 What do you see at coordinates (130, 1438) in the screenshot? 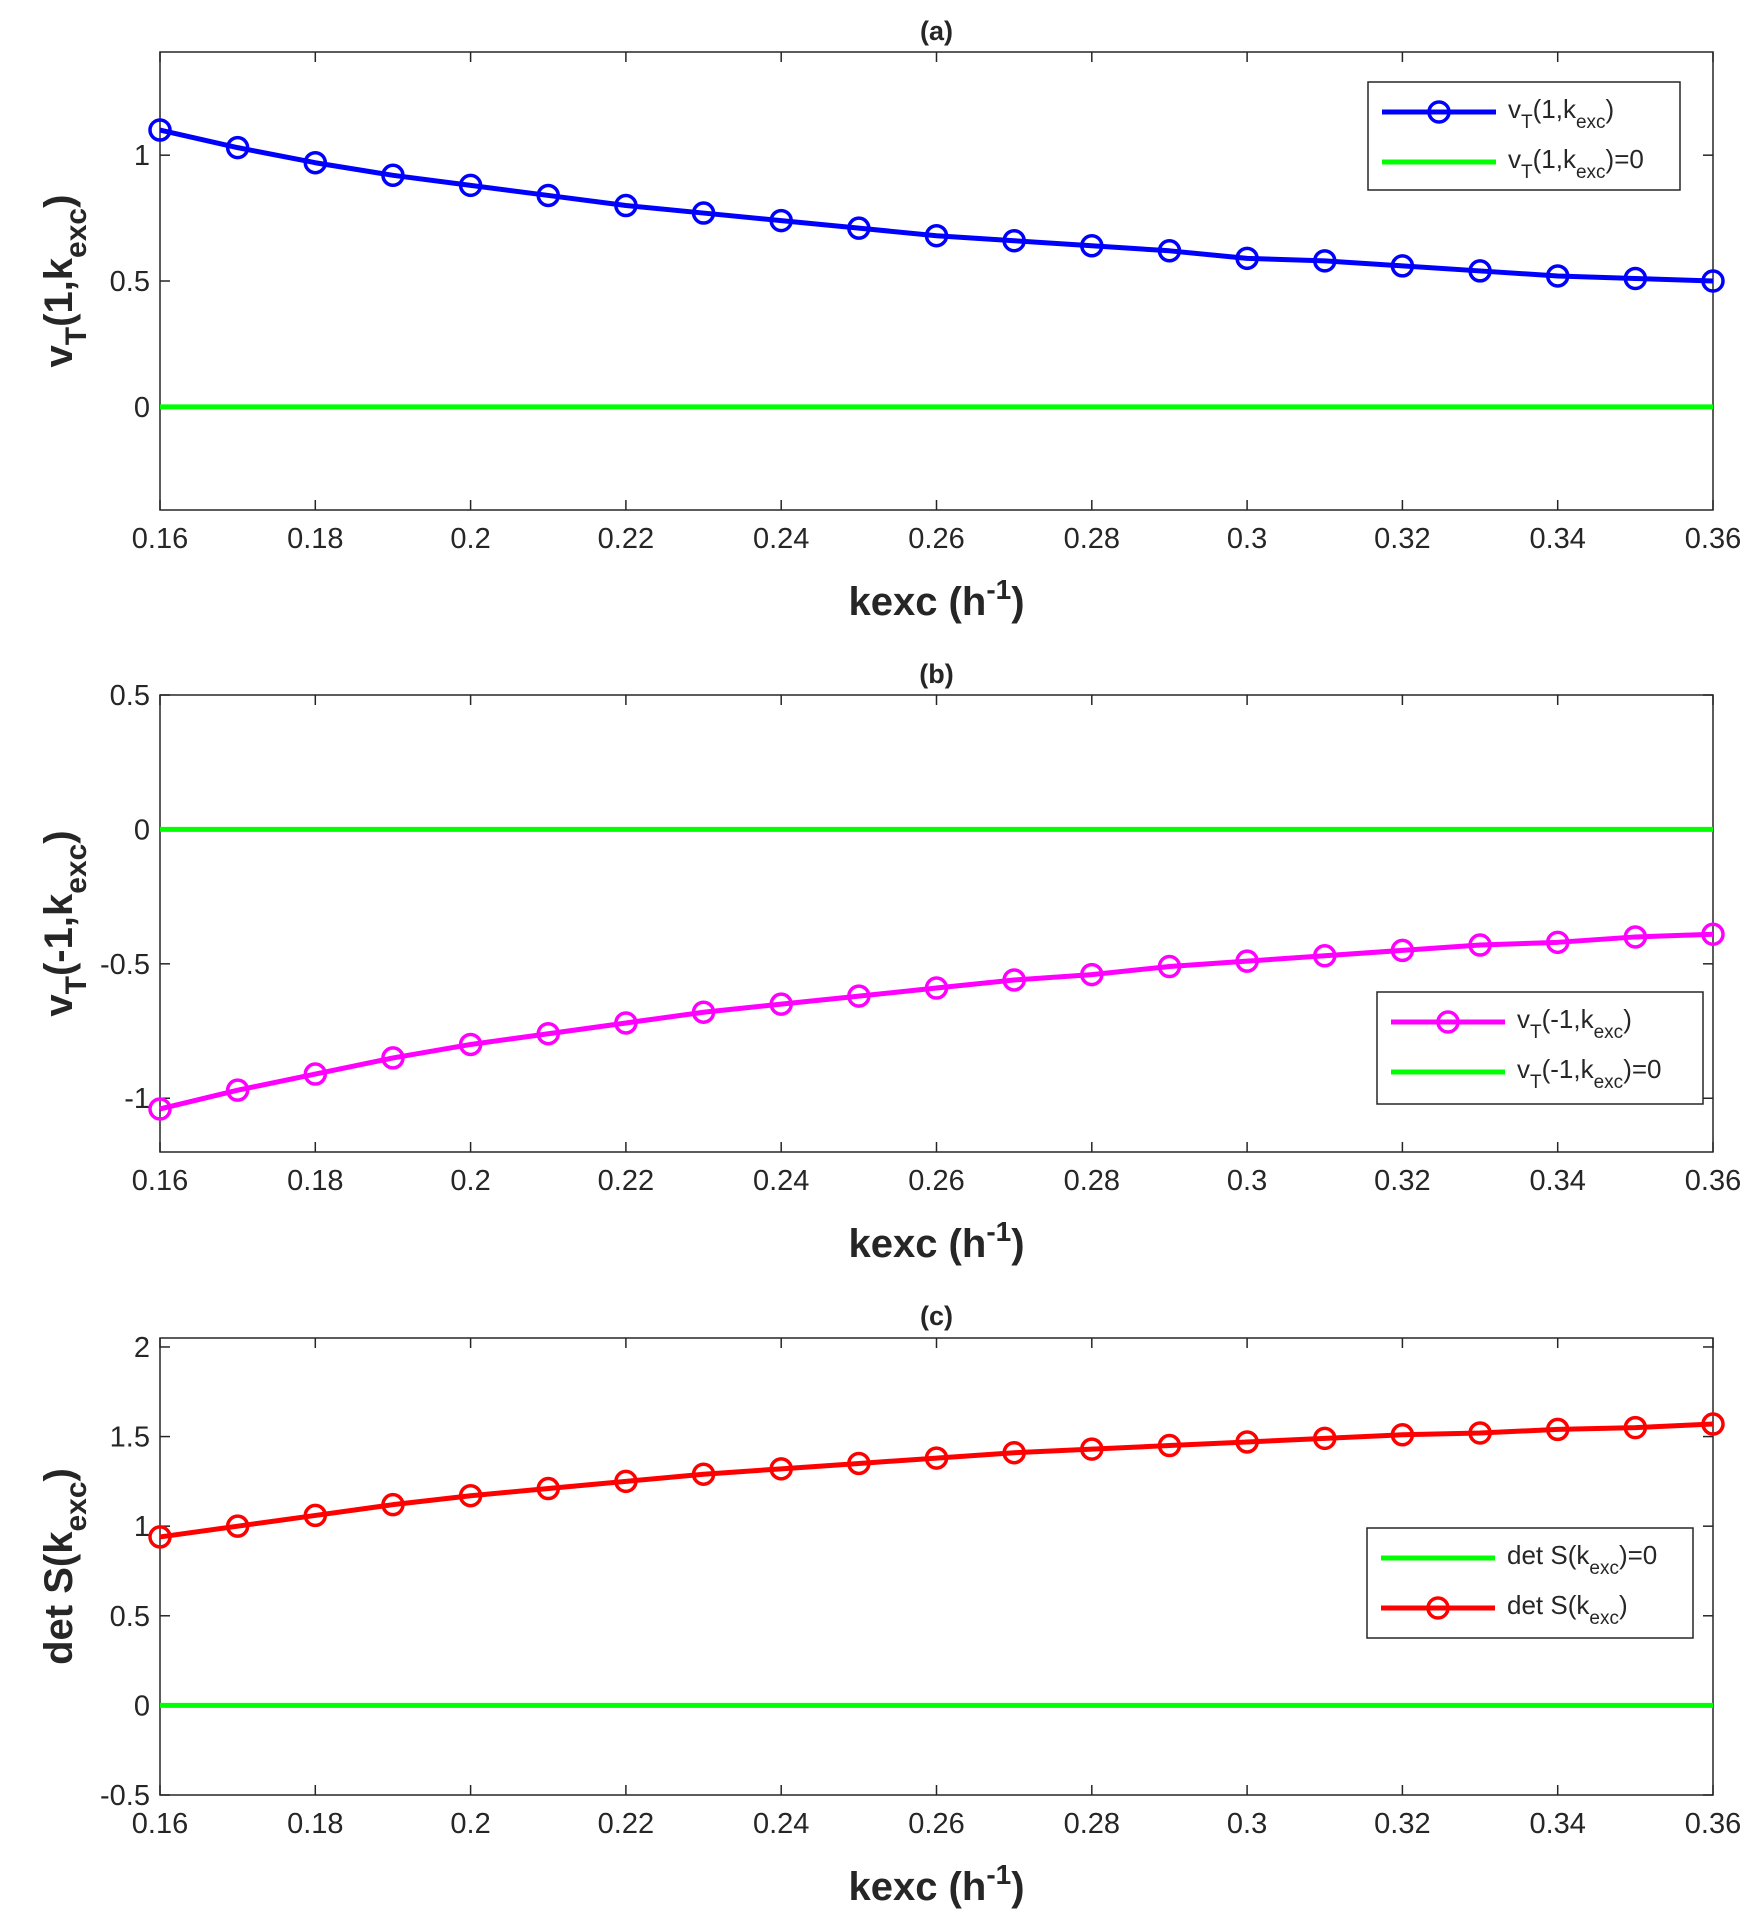
I see `y-tick-label: 1.5` at bounding box center [130, 1438].